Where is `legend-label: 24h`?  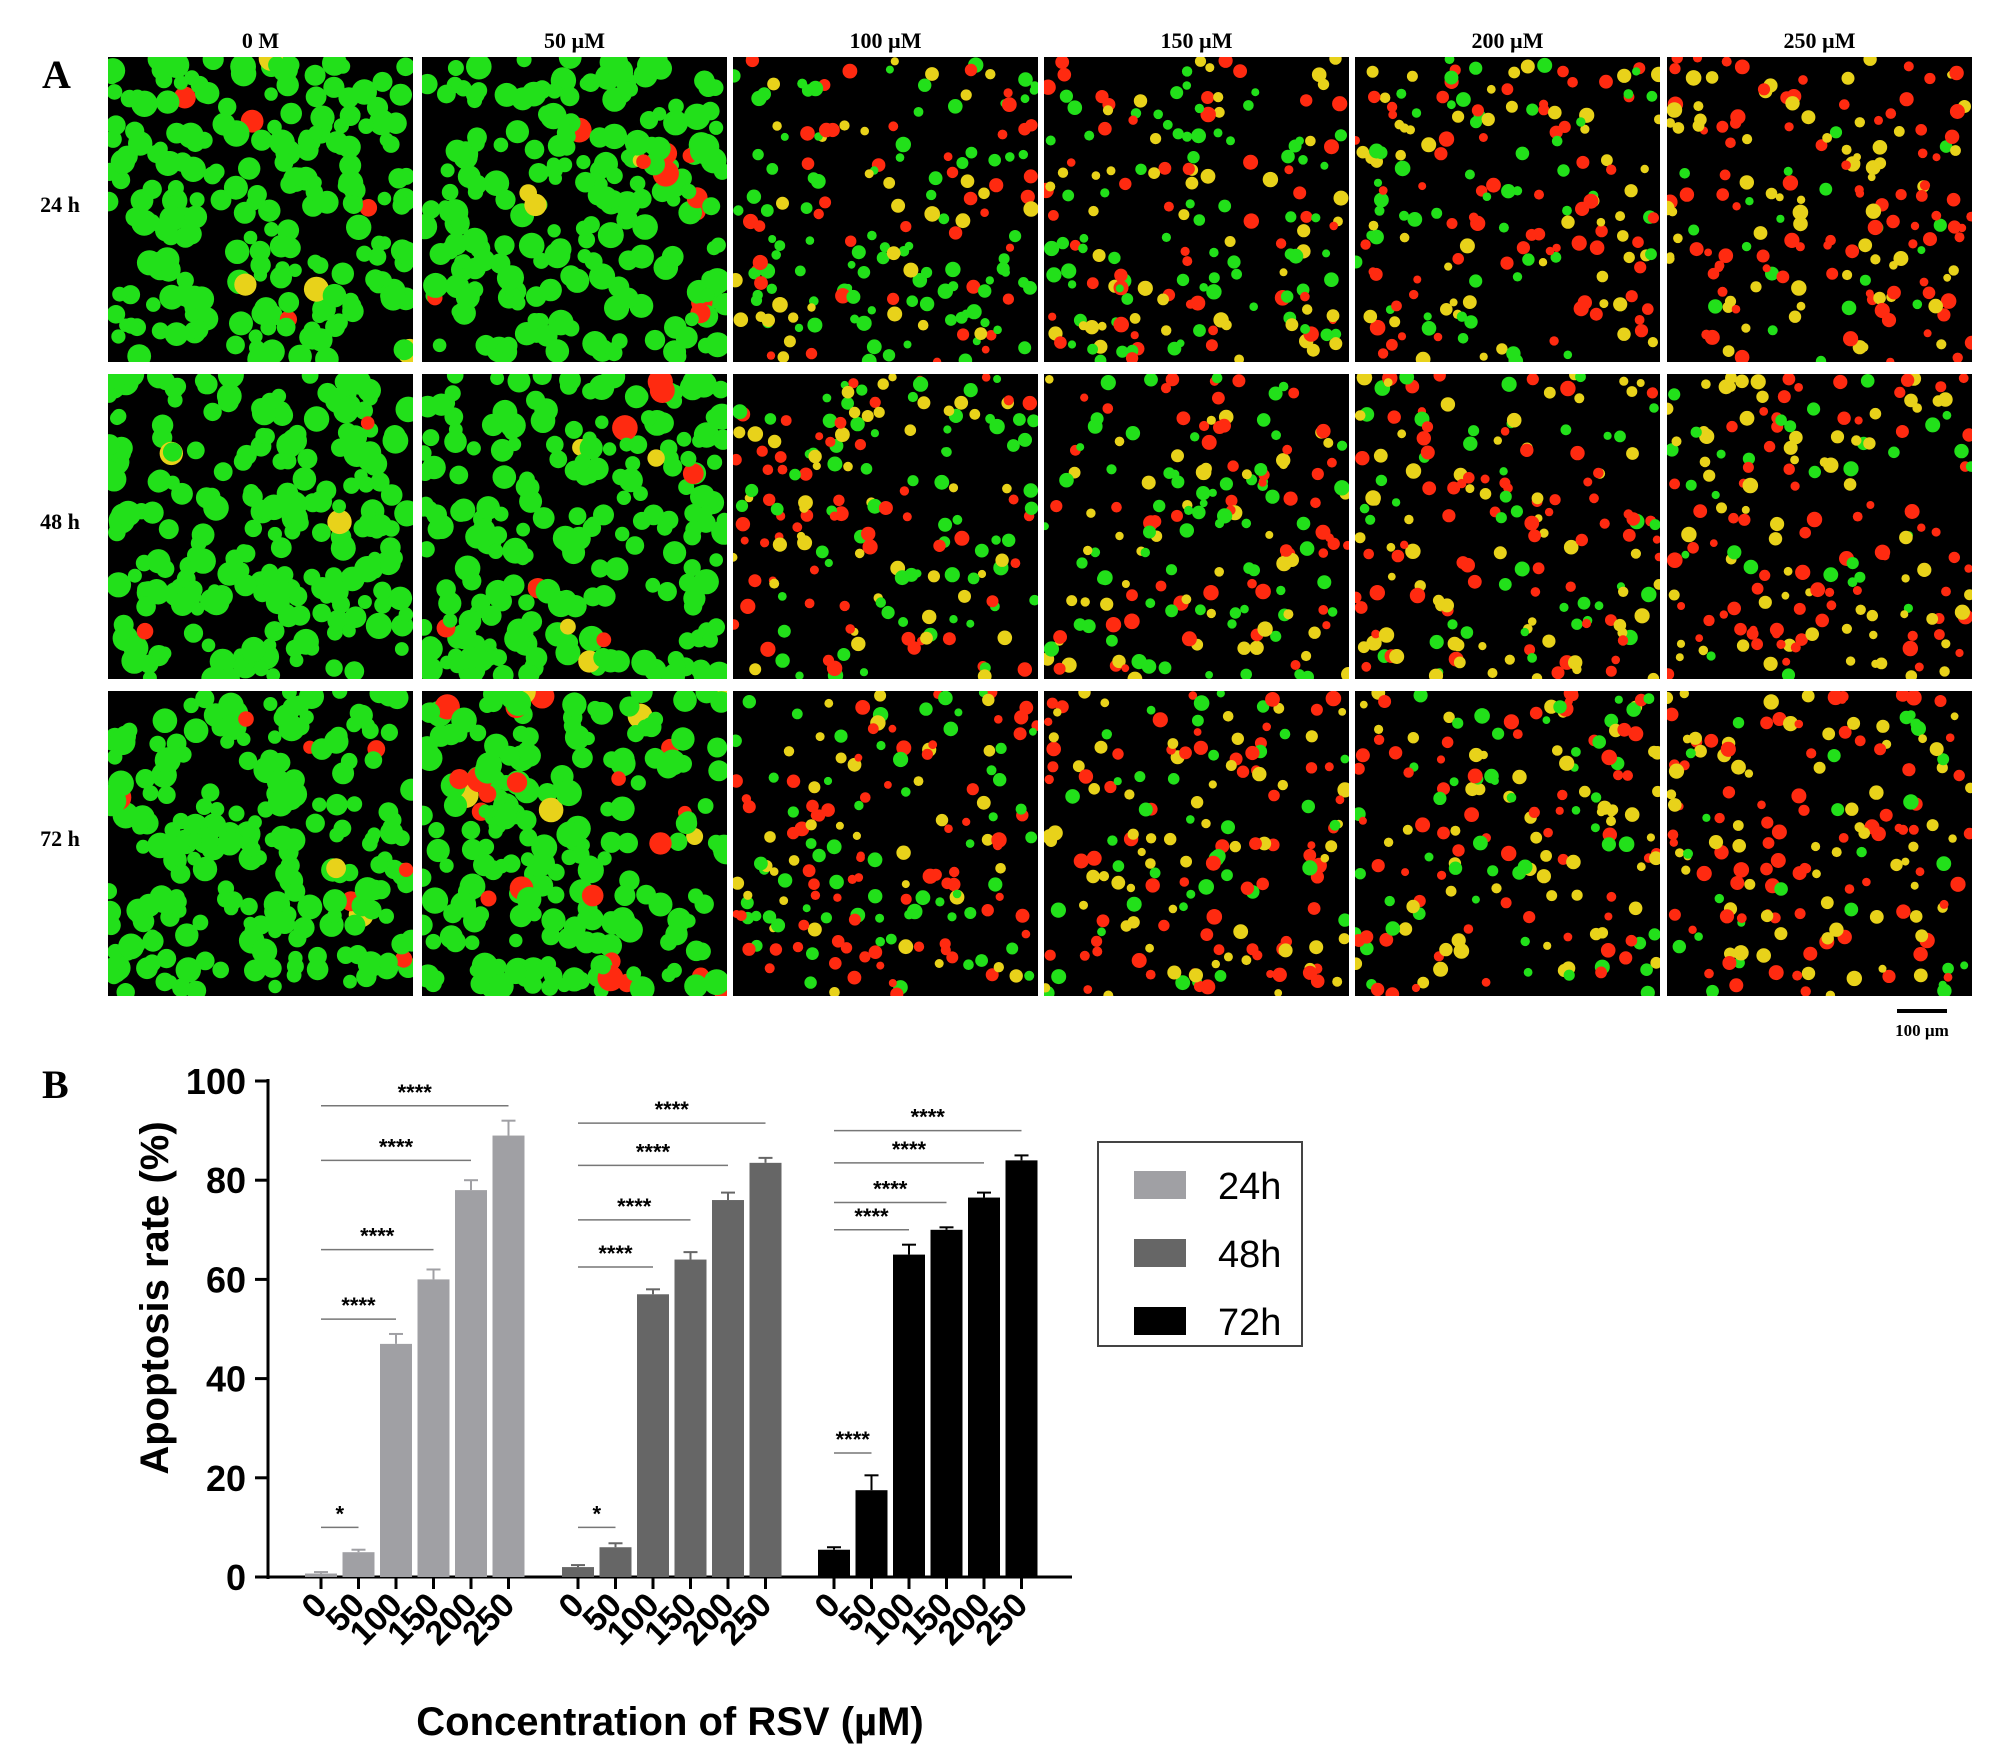 legend-label: 24h is located at coordinates (1249, 1187).